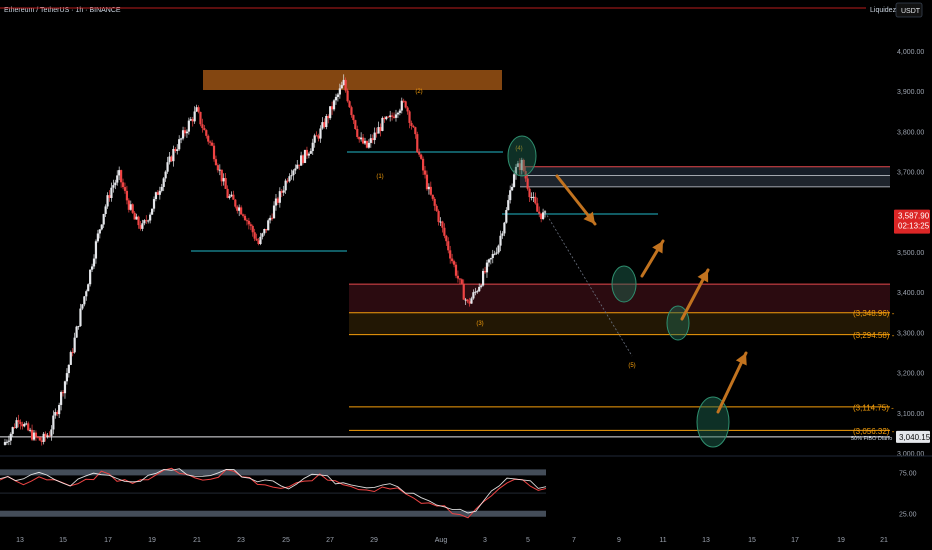 This screenshot has height=550, width=932. I want to click on demand-zone-red, so click(619, 298).